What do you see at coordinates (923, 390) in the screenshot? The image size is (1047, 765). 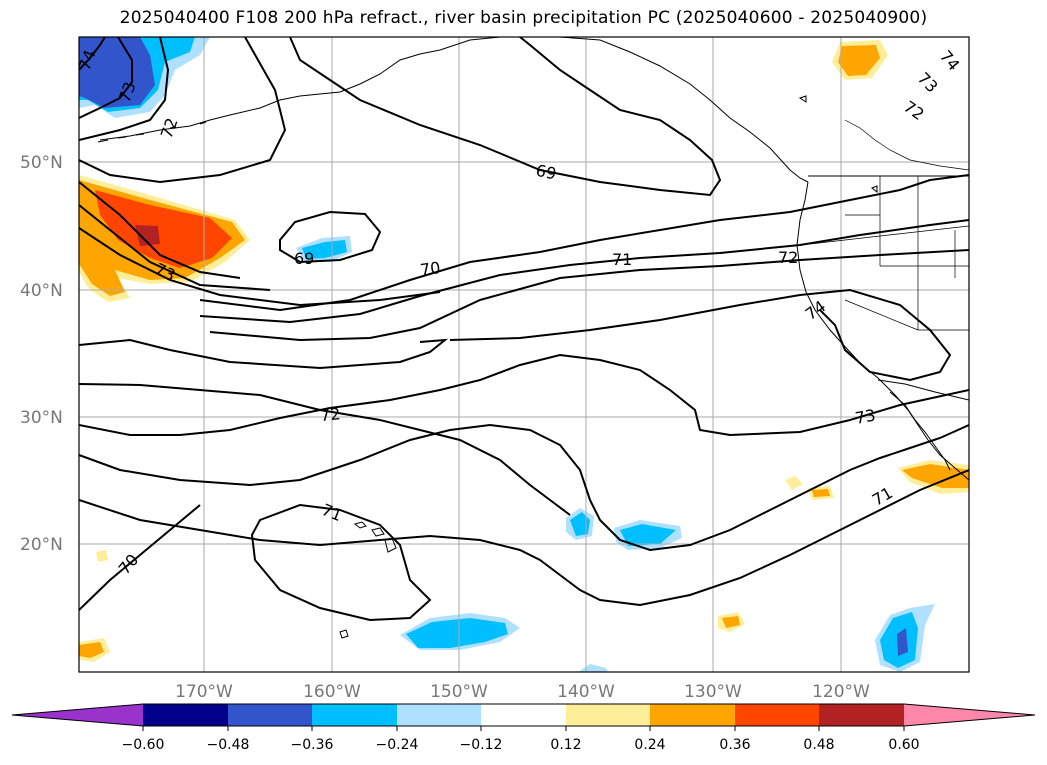 I see `mexico-us-border` at bounding box center [923, 390].